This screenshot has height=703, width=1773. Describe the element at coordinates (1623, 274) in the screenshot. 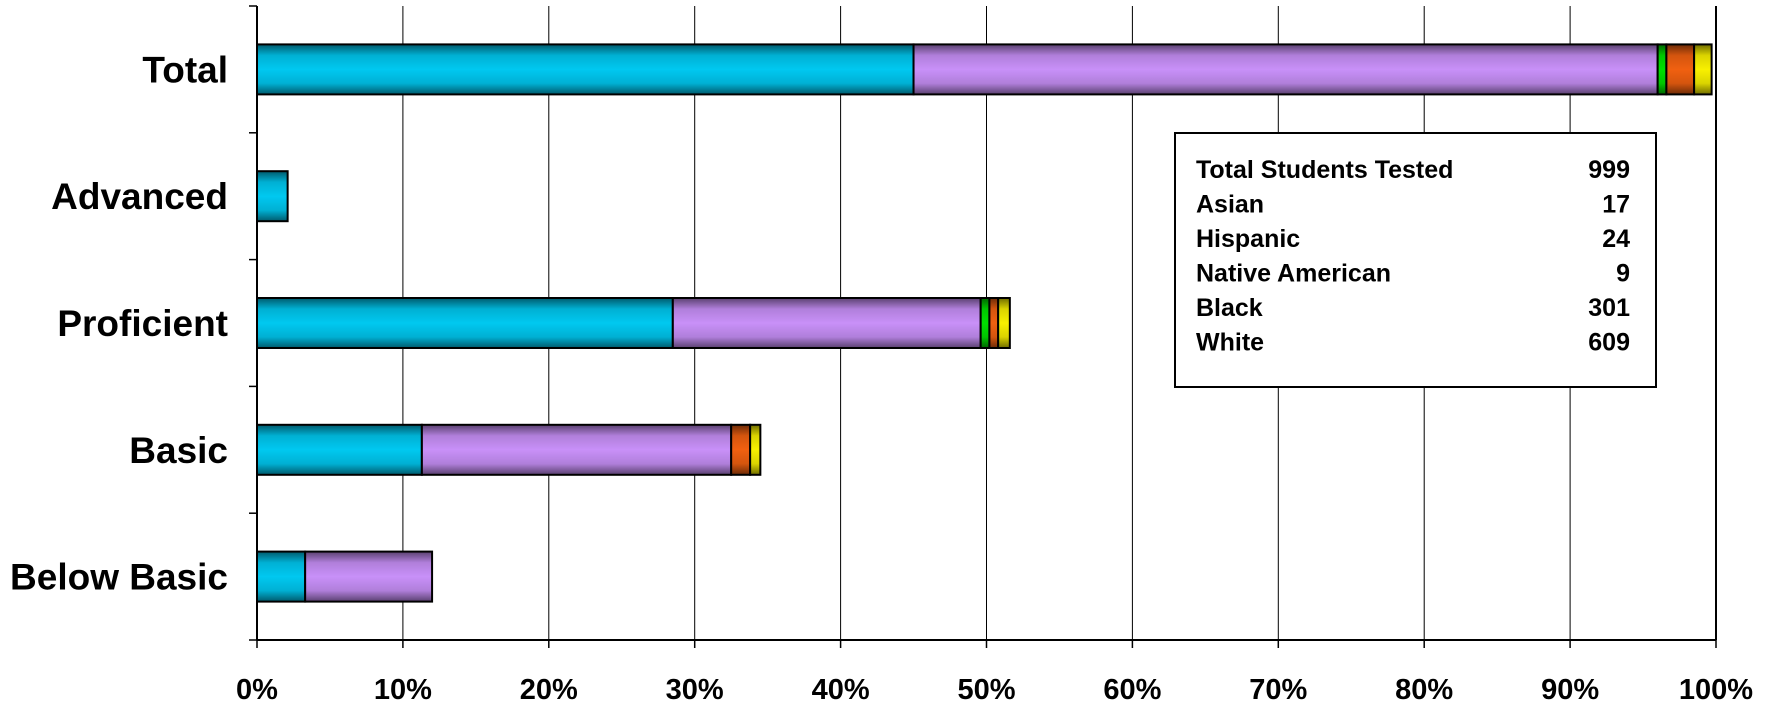

I see `info-box-value: 9` at that location.